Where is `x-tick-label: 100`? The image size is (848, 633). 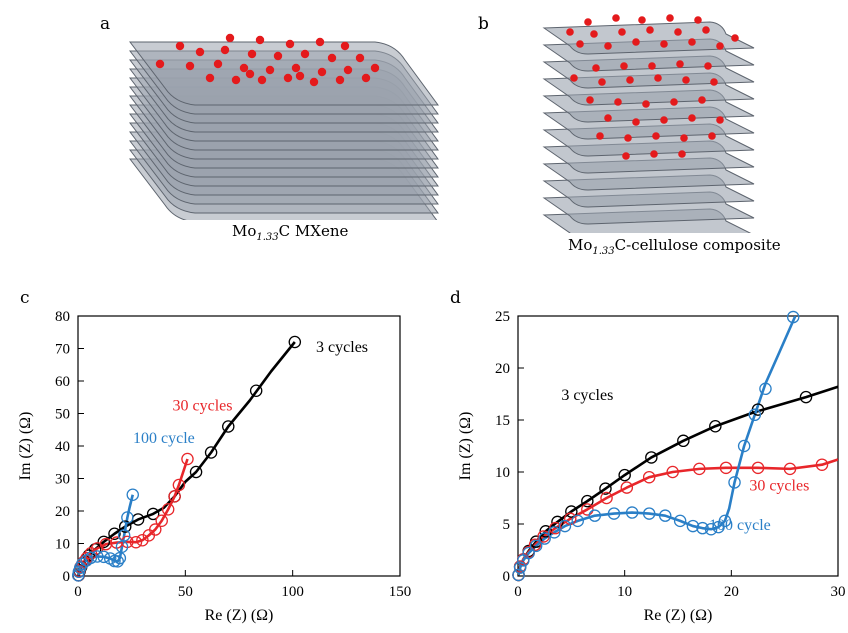 x-tick-label: 100 is located at coordinates (292, 592).